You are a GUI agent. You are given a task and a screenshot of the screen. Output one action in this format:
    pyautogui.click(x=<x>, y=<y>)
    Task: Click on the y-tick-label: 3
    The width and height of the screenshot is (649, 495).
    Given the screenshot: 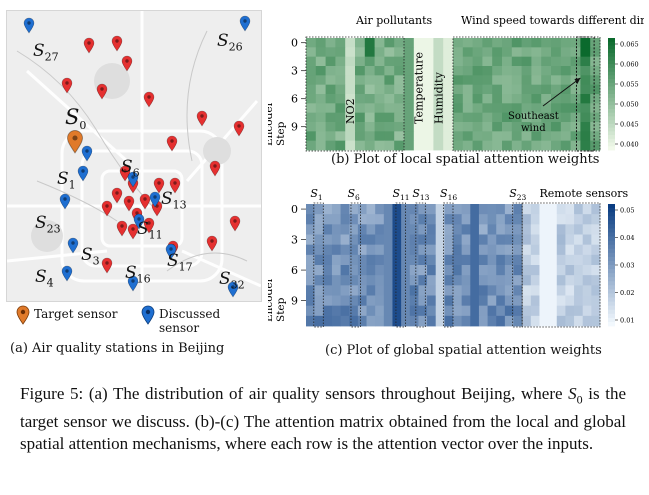 What is the action you would take?
    pyautogui.click(x=294, y=71)
    